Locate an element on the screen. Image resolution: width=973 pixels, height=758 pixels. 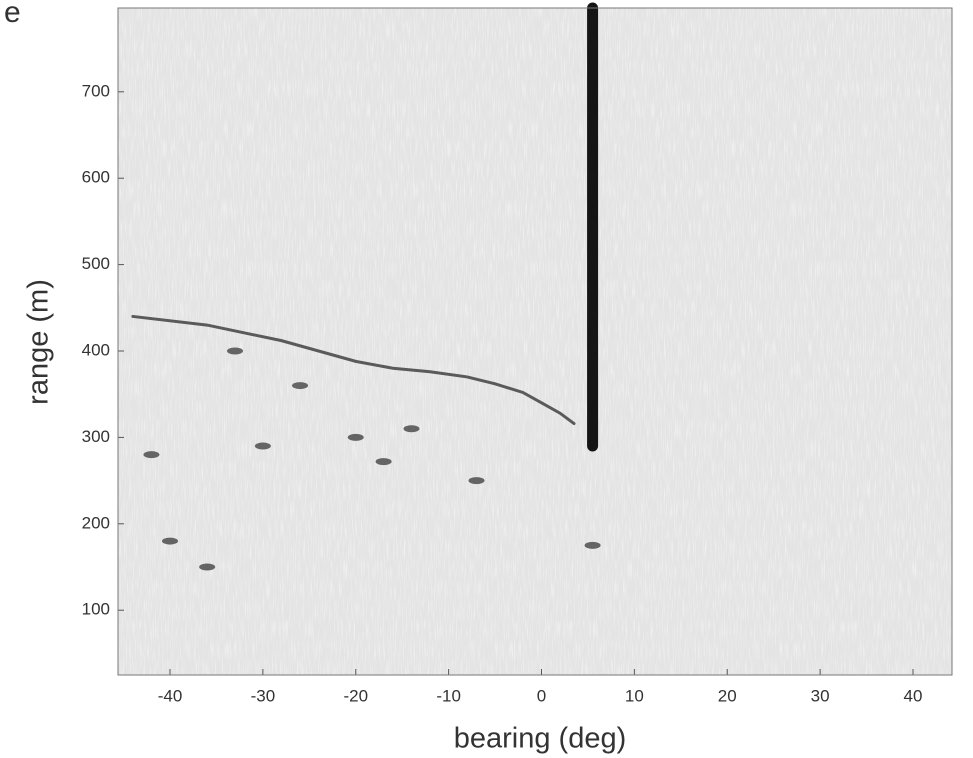
y-tick-label: 300 is located at coordinates (96, 436).